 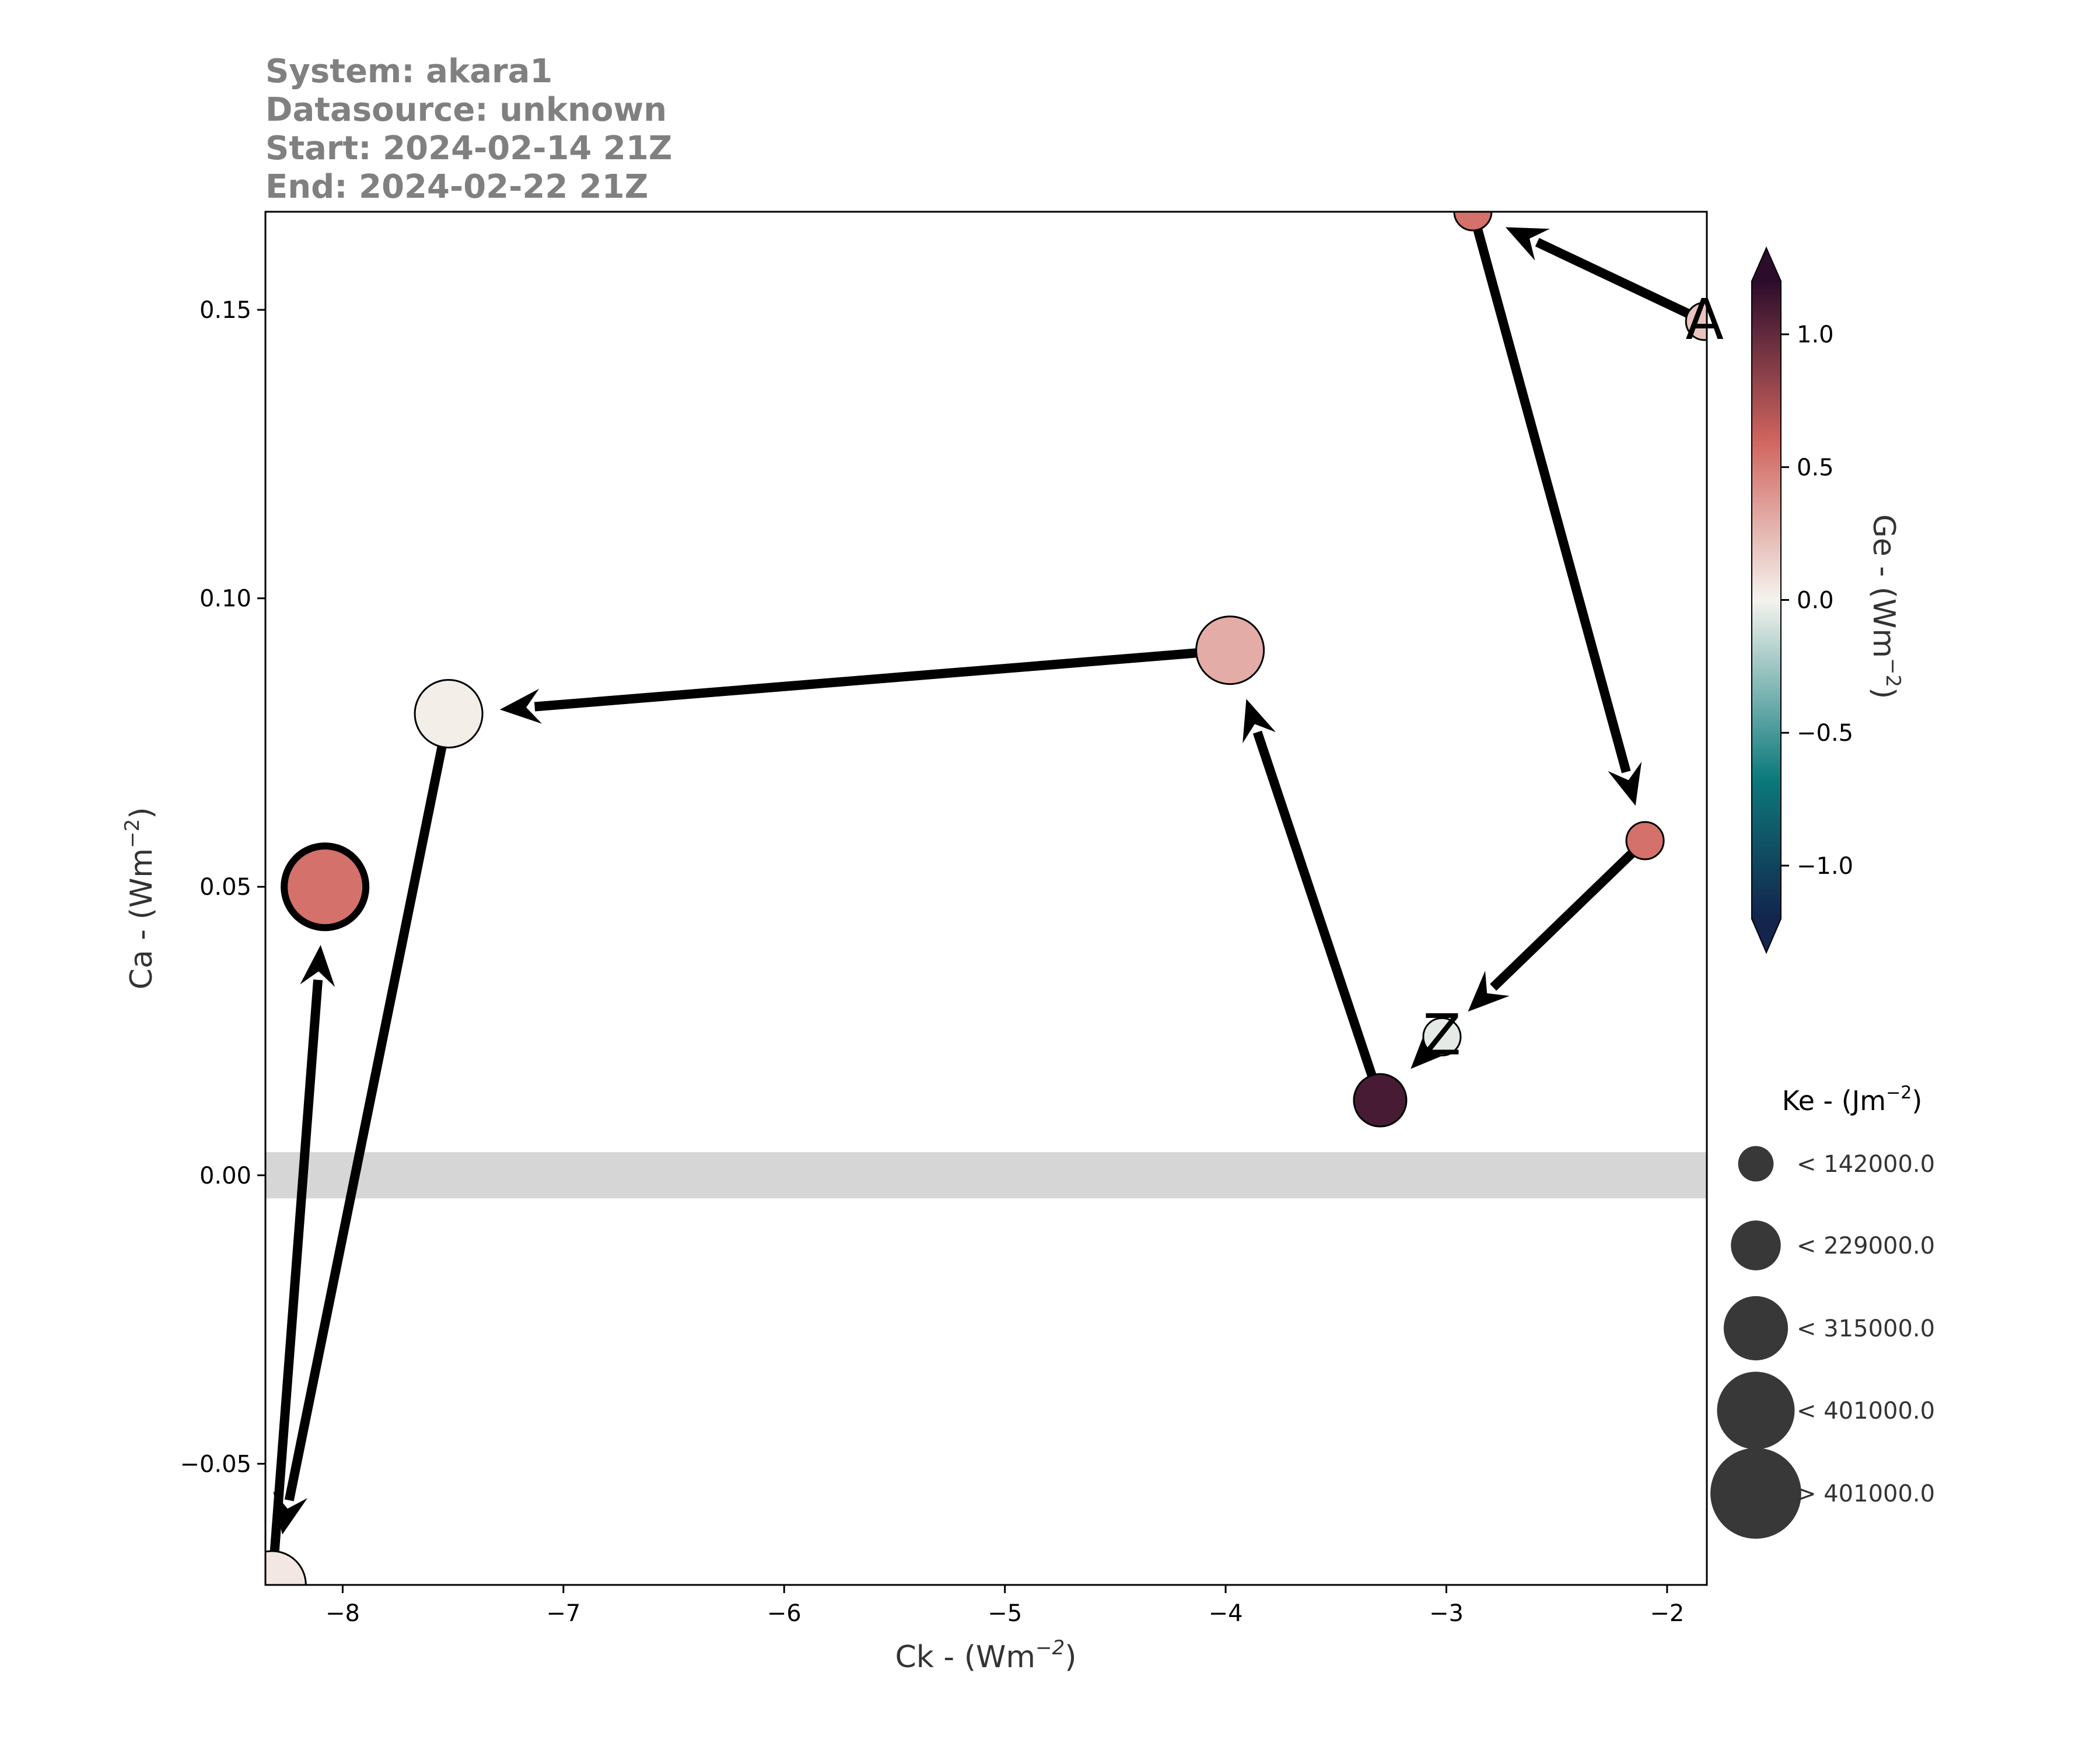 I want to click on y-tick-label: 0.05, so click(x=225, y=887).